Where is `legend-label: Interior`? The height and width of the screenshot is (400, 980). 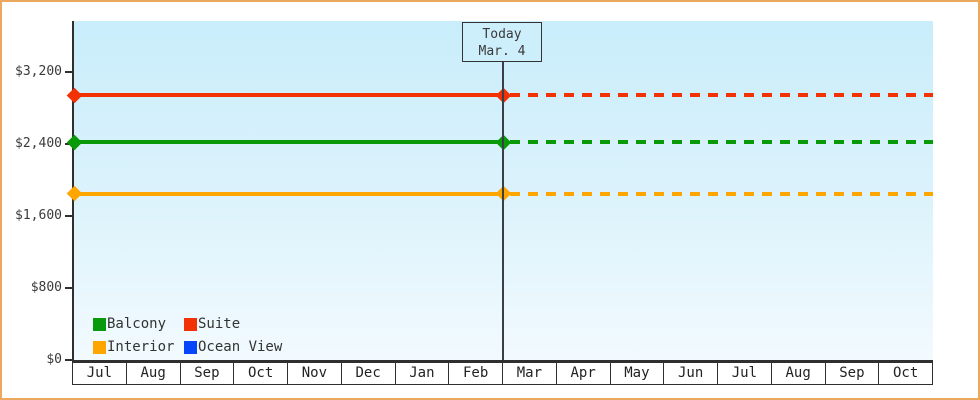
legend-label: Interior is located at coordinates (141, 347).